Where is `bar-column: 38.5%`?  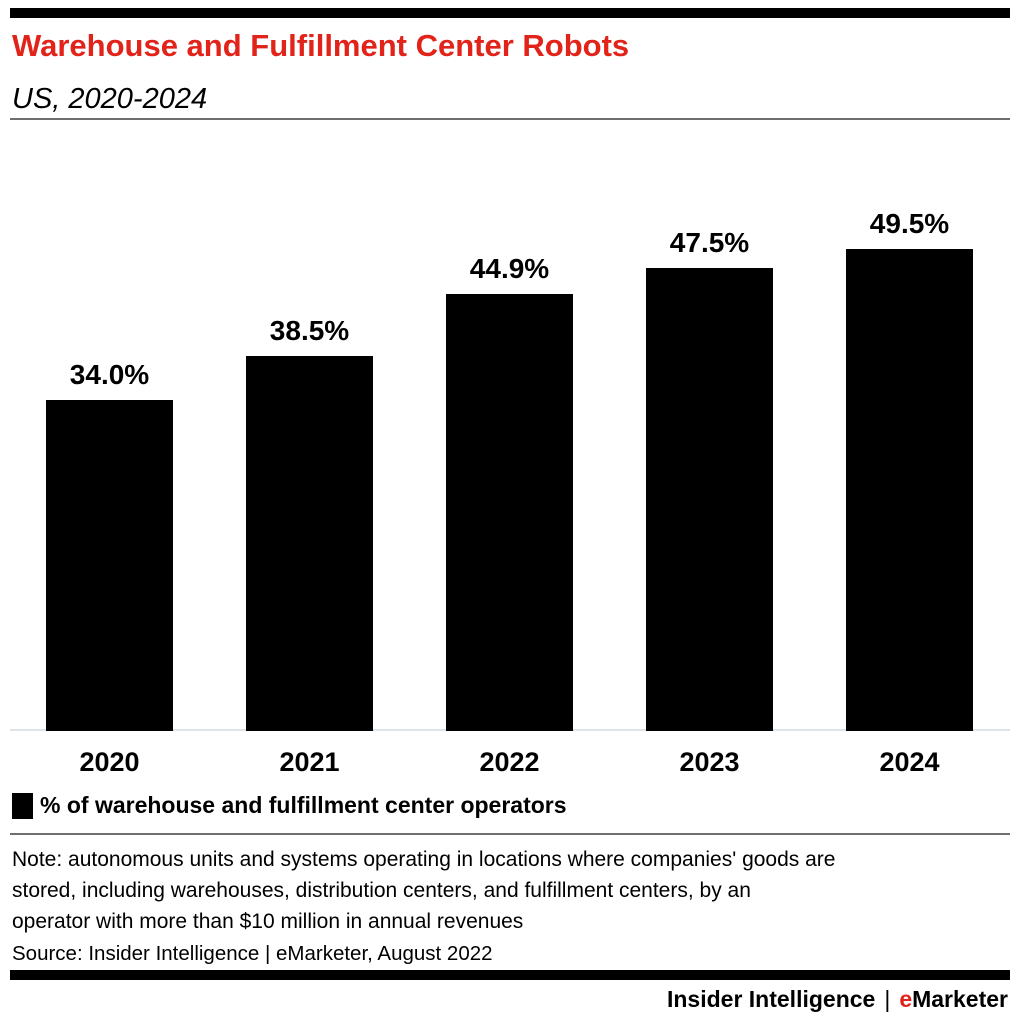
bar-column: 38.5% is located at coordinates (309, 524).